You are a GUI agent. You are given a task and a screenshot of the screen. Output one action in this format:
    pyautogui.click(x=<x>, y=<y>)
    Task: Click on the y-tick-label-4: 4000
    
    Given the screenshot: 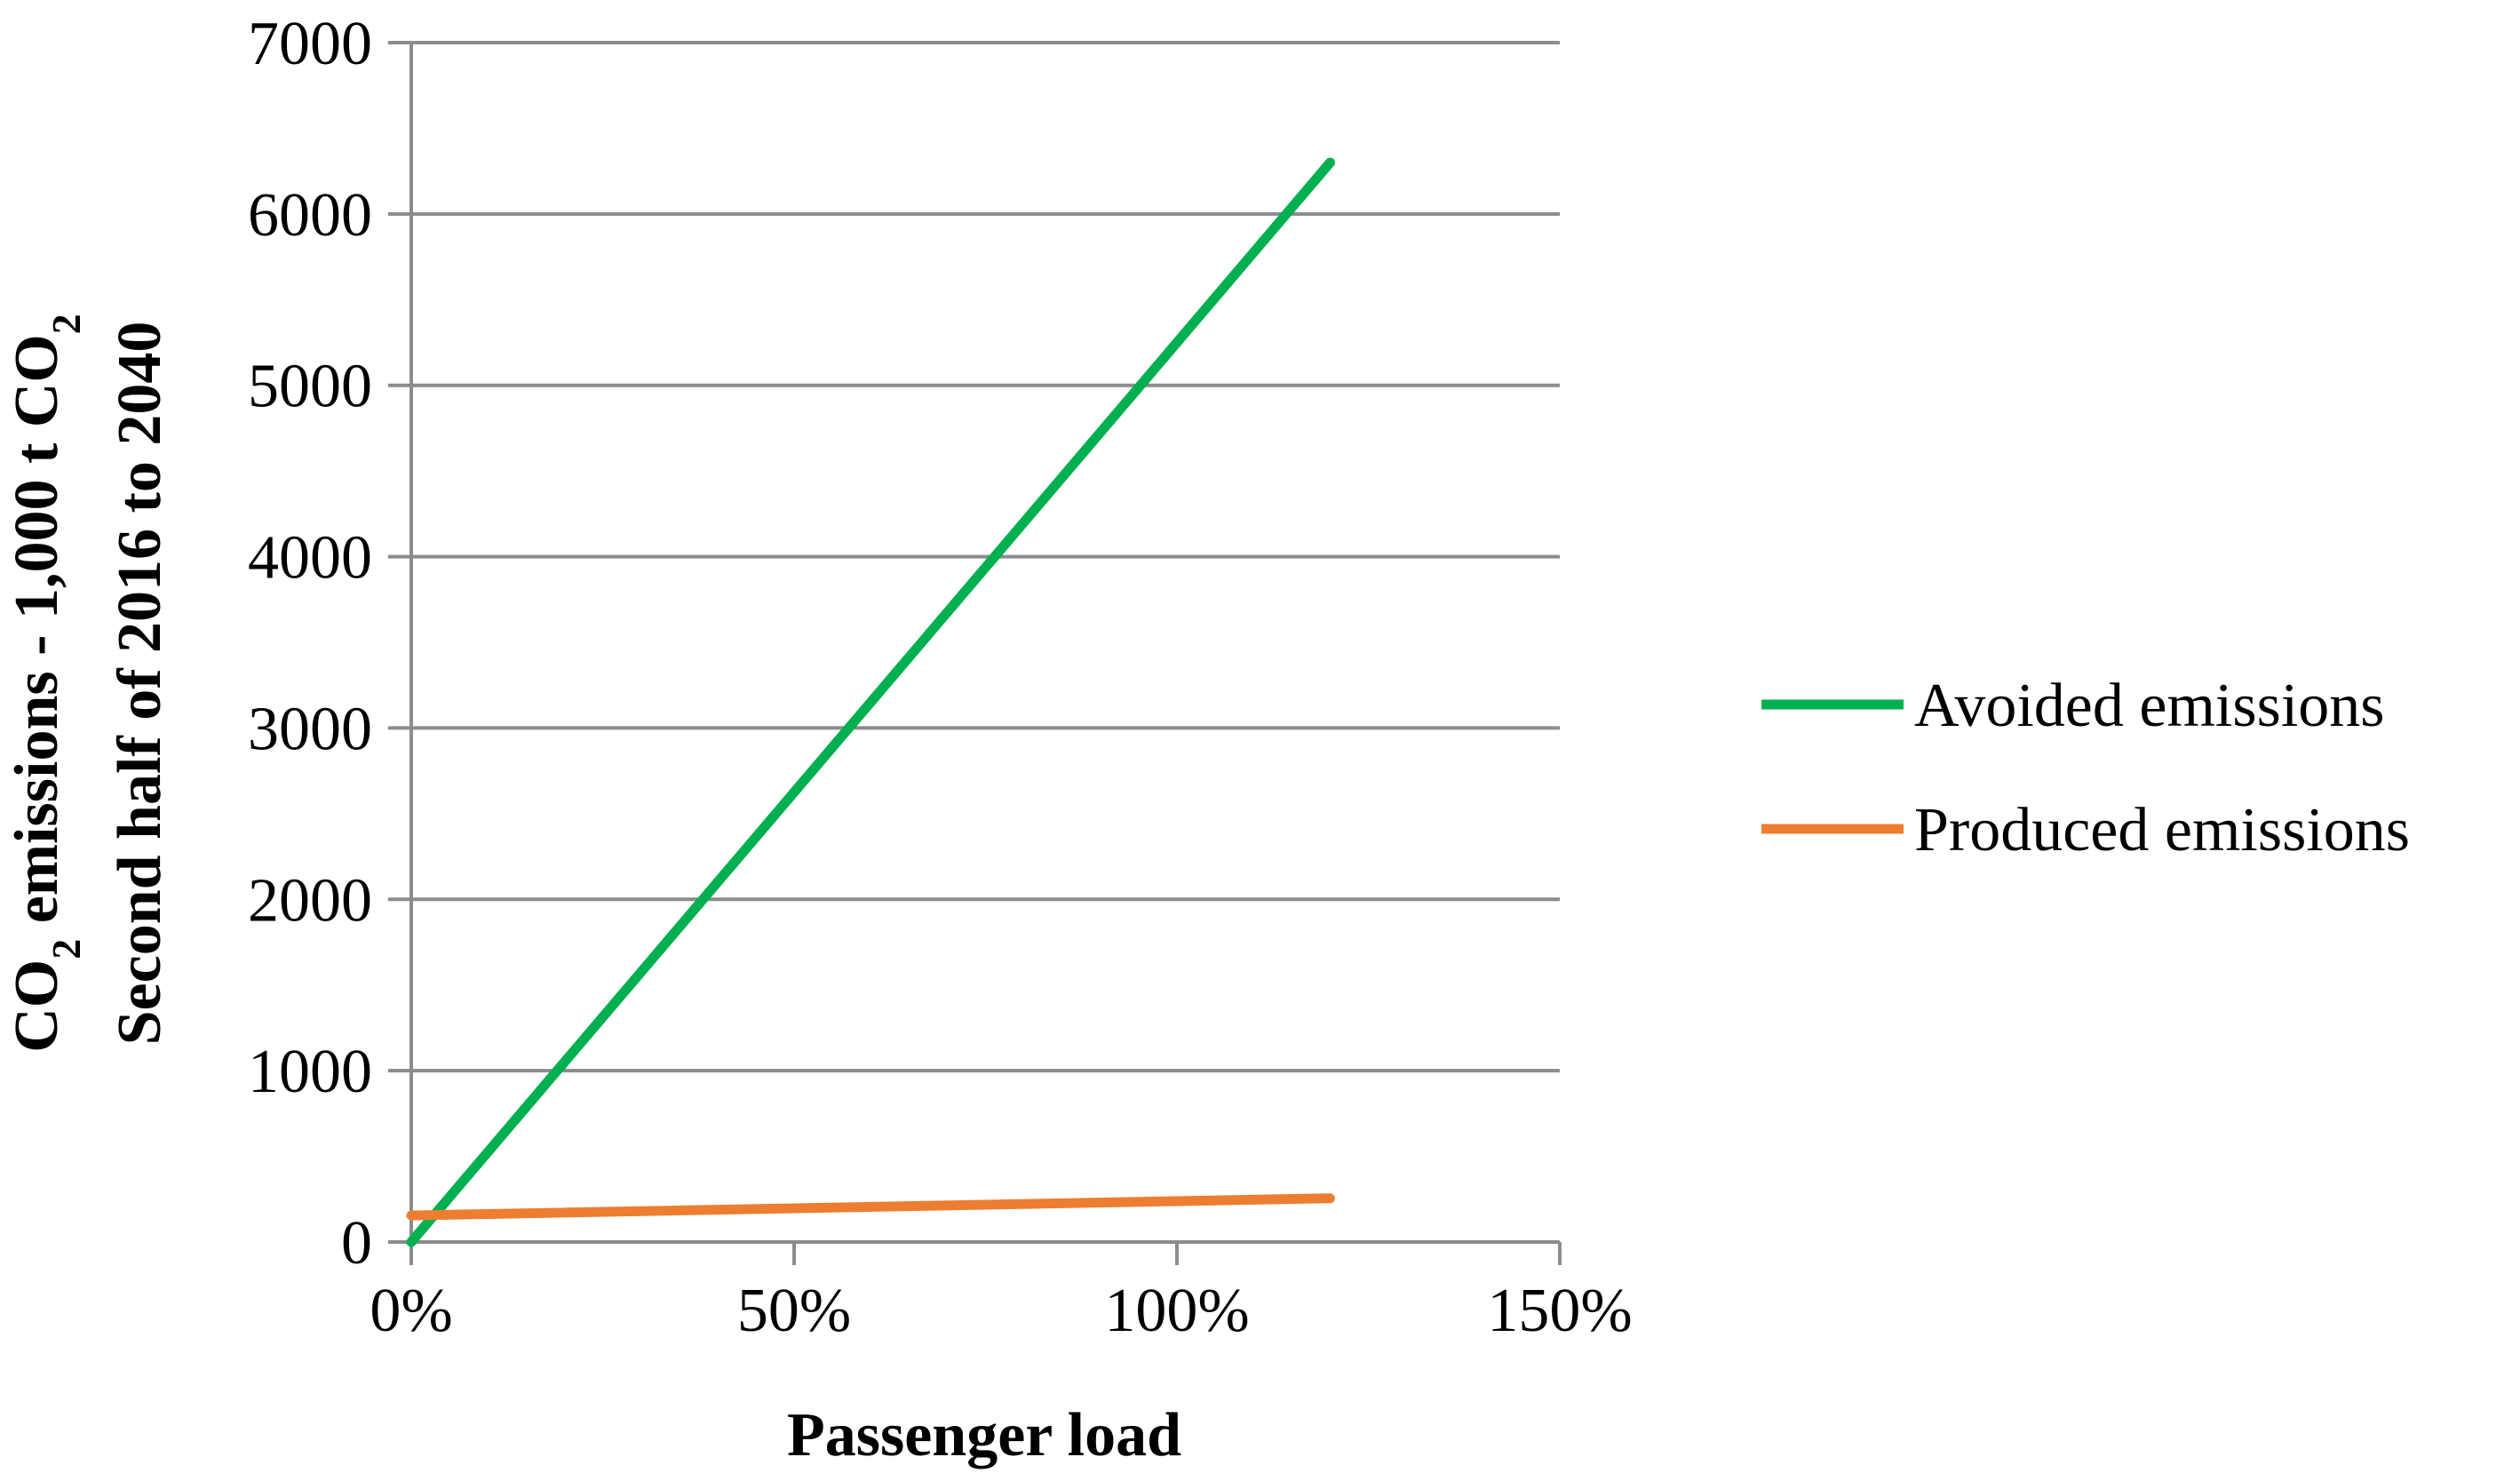 What is the action you would take?
    pyautogui.click(x=310, y=558)
    